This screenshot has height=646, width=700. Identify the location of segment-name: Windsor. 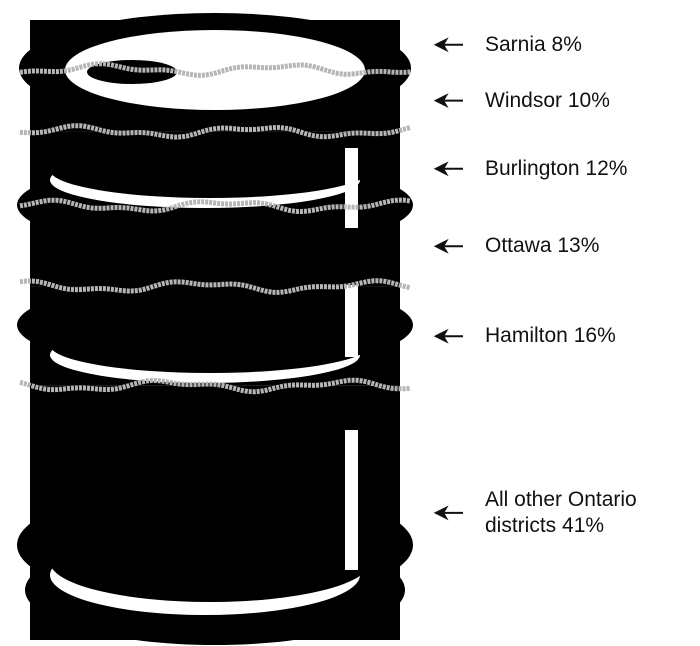
(524, 100).